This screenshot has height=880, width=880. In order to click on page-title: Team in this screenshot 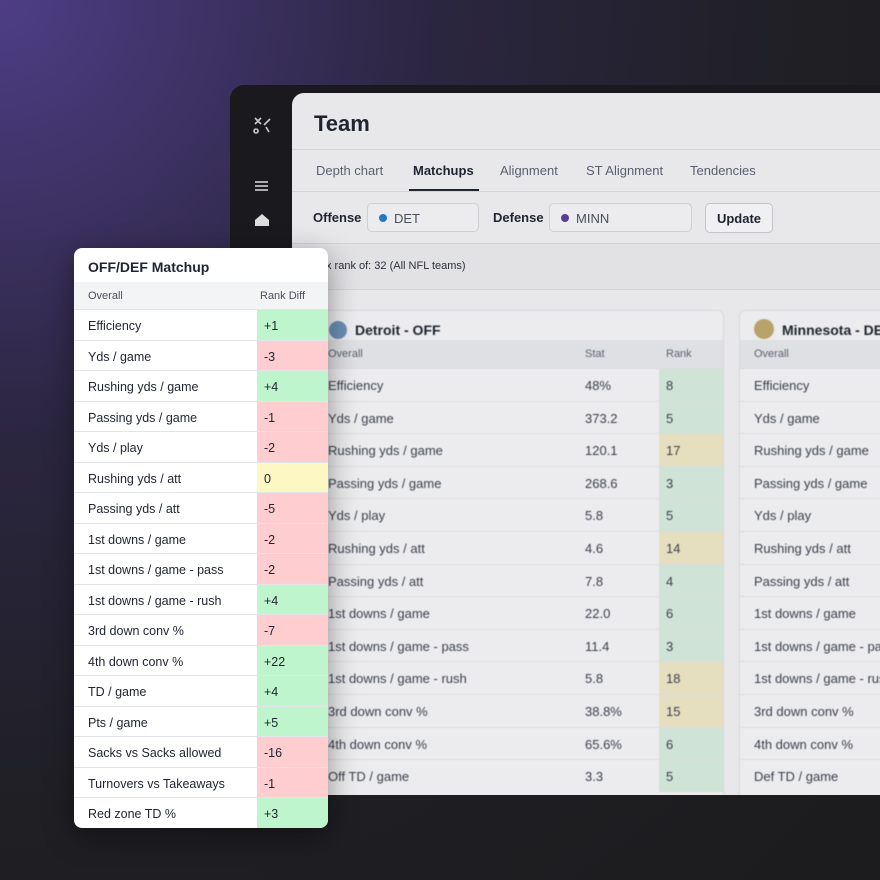, I will do `click(342, 123)`.